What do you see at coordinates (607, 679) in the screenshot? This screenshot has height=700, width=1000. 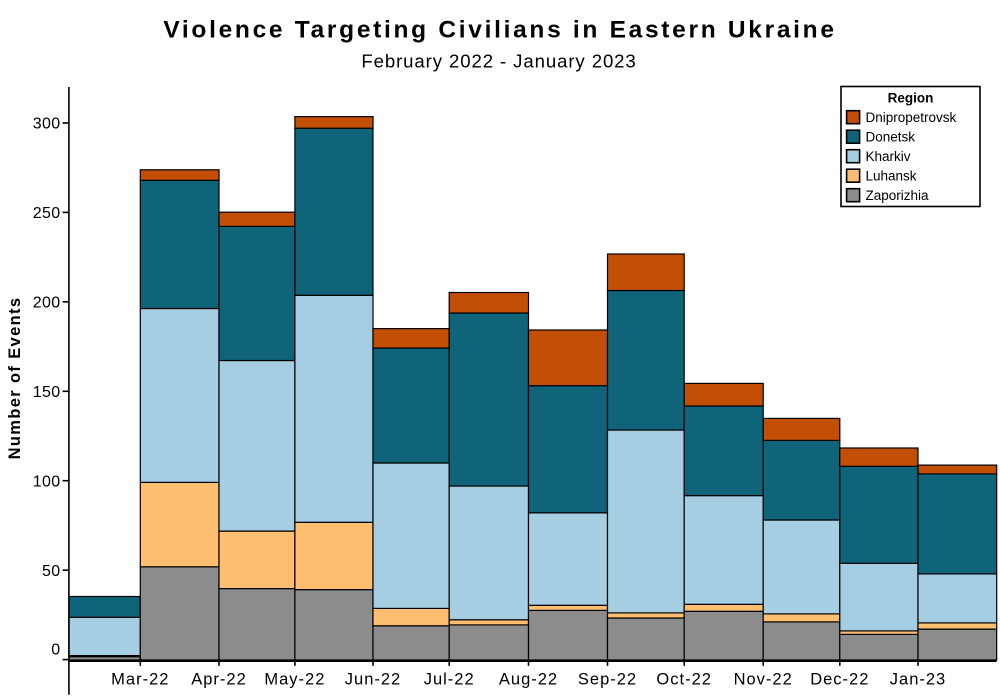 I see `svg-text: Sep-22` at bounding box center [607, 679].